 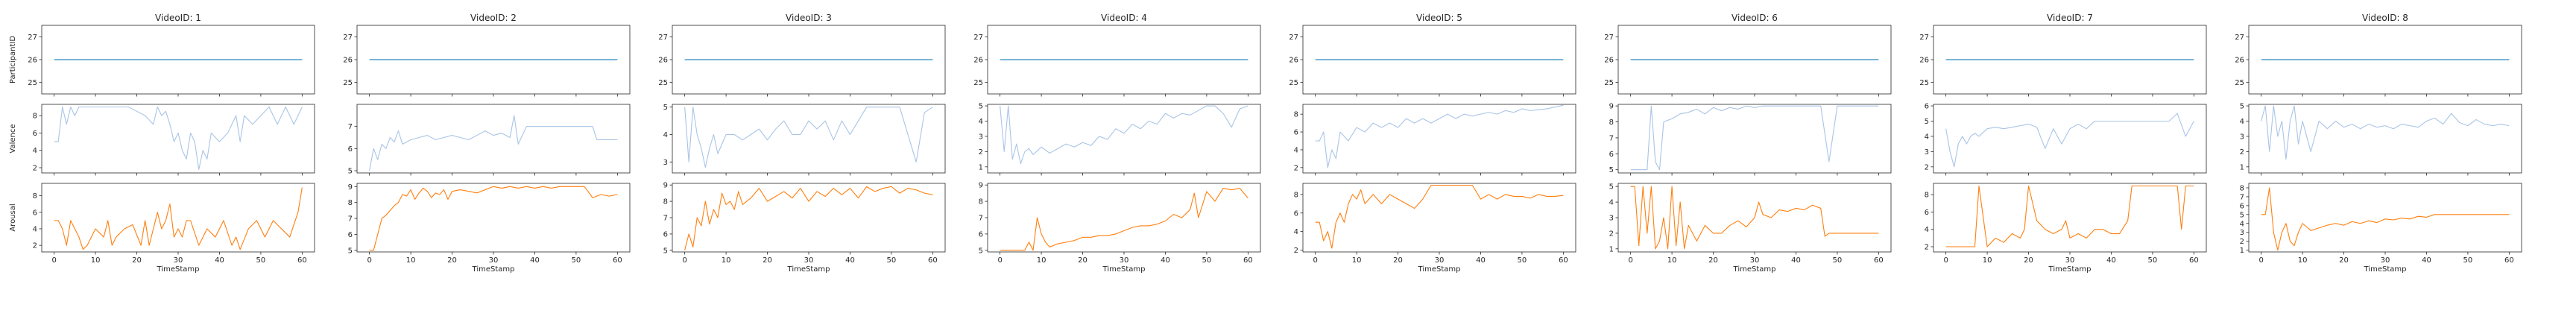 What do you see at coordinates (2070, 18) in the screenshot?
I see `subplot-title: VideoID: 7` at bounding box center [2070, 18].